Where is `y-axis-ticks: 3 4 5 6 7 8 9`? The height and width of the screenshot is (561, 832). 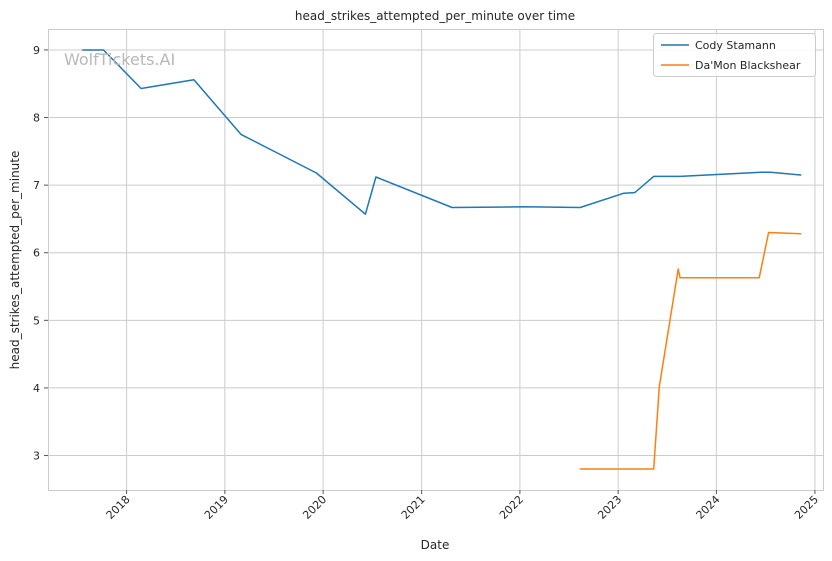 y-axis-ticks: 3 4 5 6 7 8 9 is located at coordinates (40, 253).